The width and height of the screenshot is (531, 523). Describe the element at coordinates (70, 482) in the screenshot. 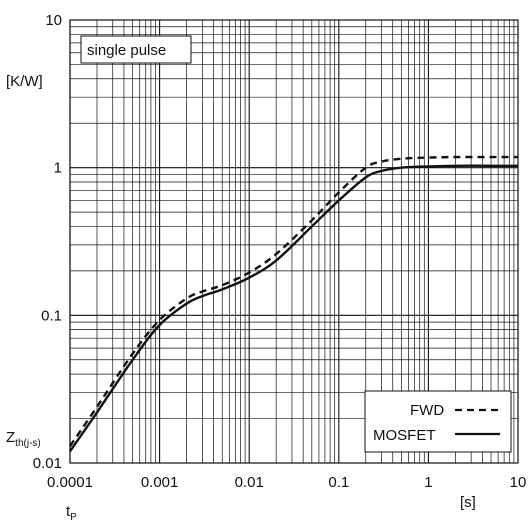

I see `x-tick-label: 0.0001` at that location.